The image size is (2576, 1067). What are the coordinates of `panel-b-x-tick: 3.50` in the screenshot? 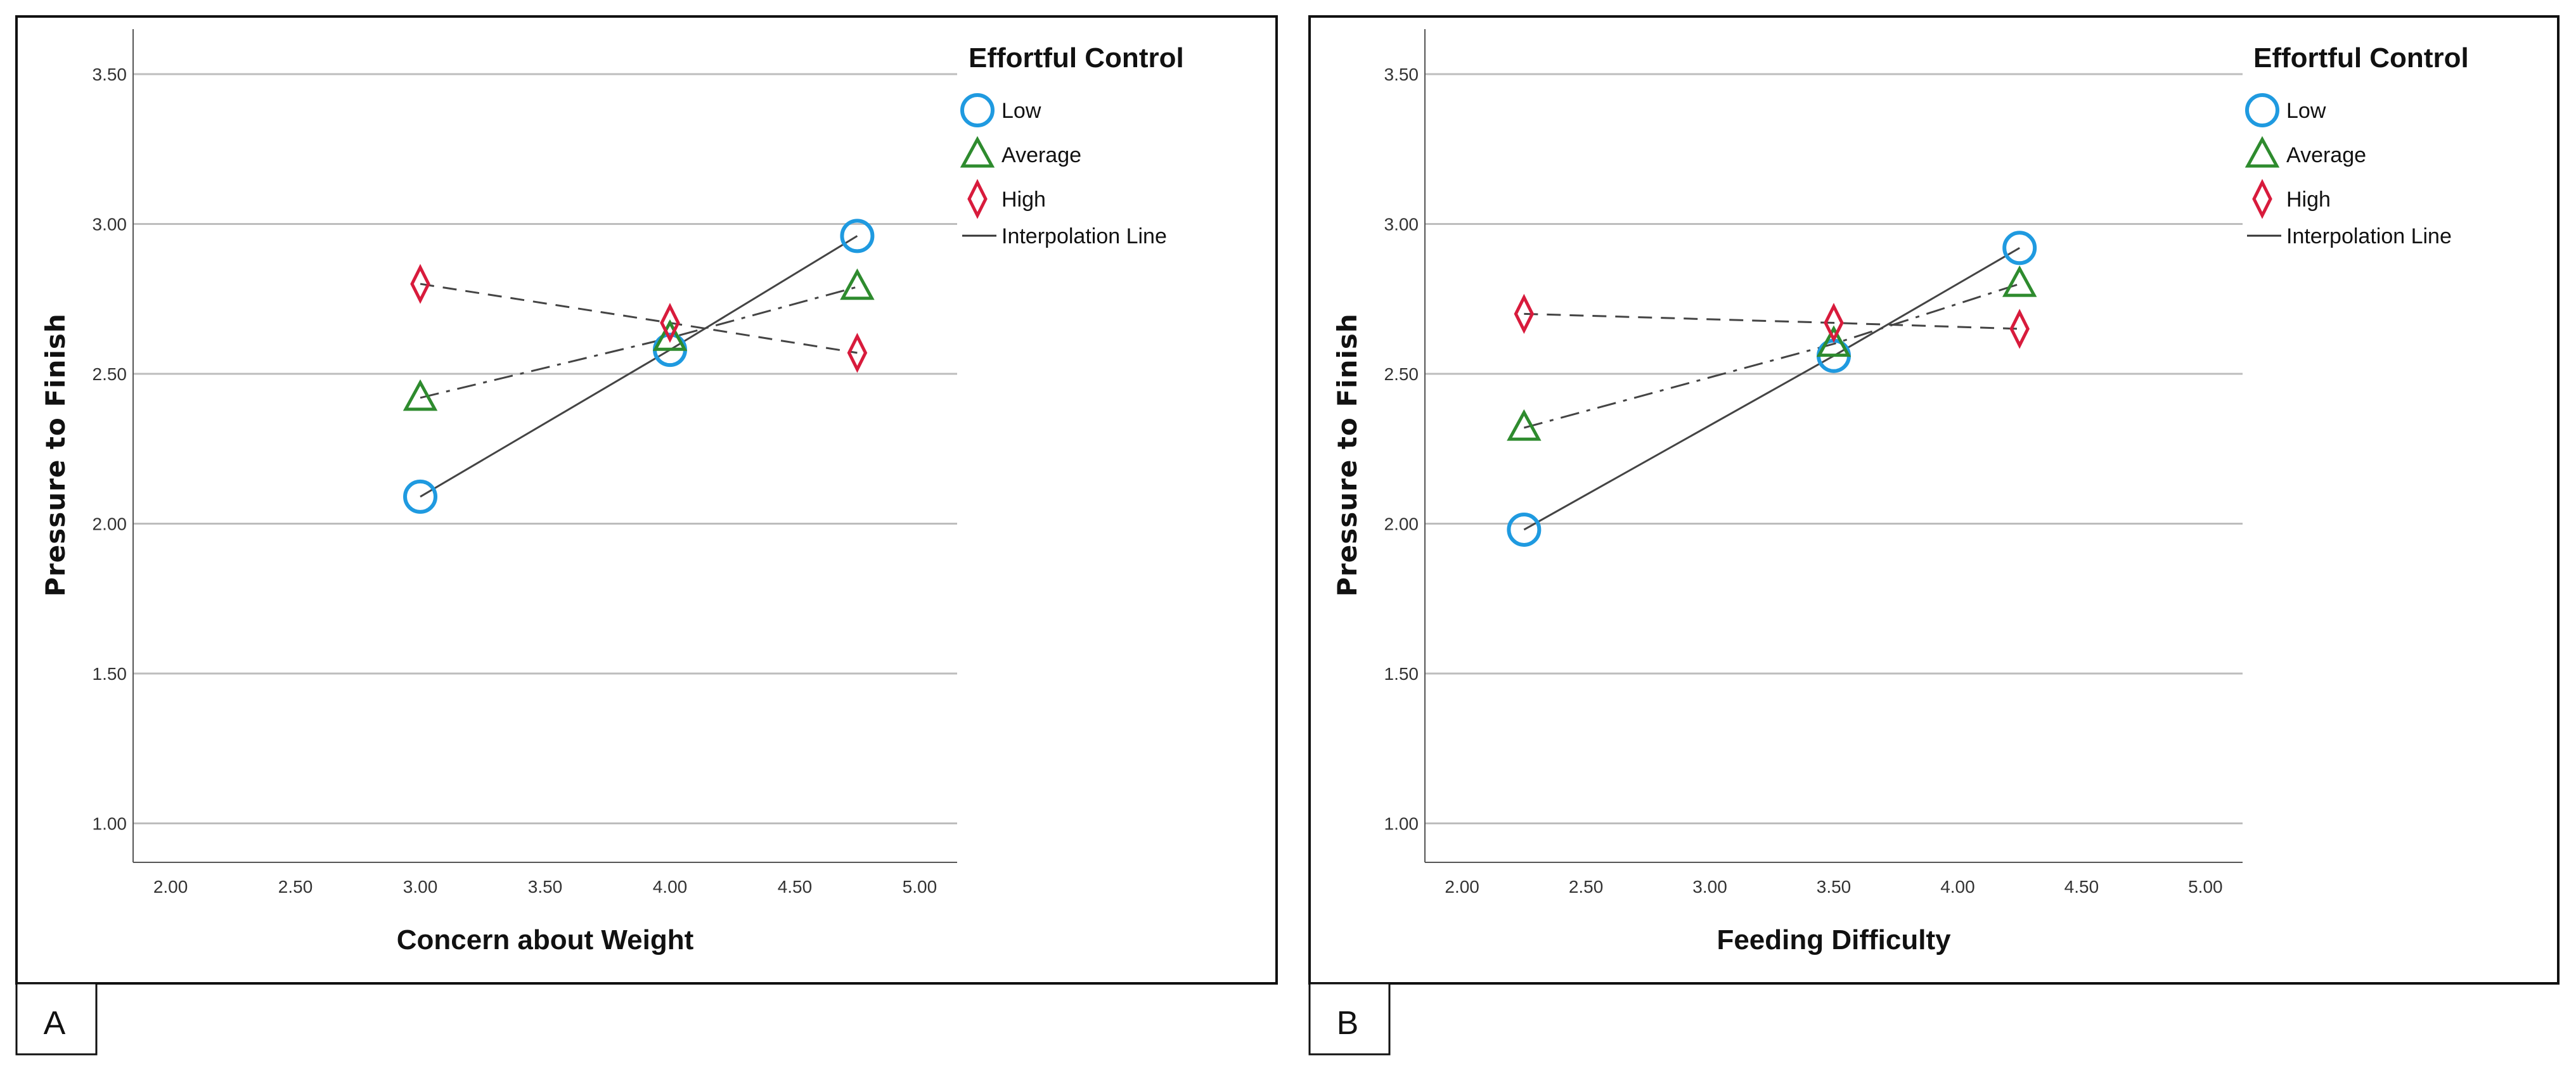 It's located at (1834, 887).